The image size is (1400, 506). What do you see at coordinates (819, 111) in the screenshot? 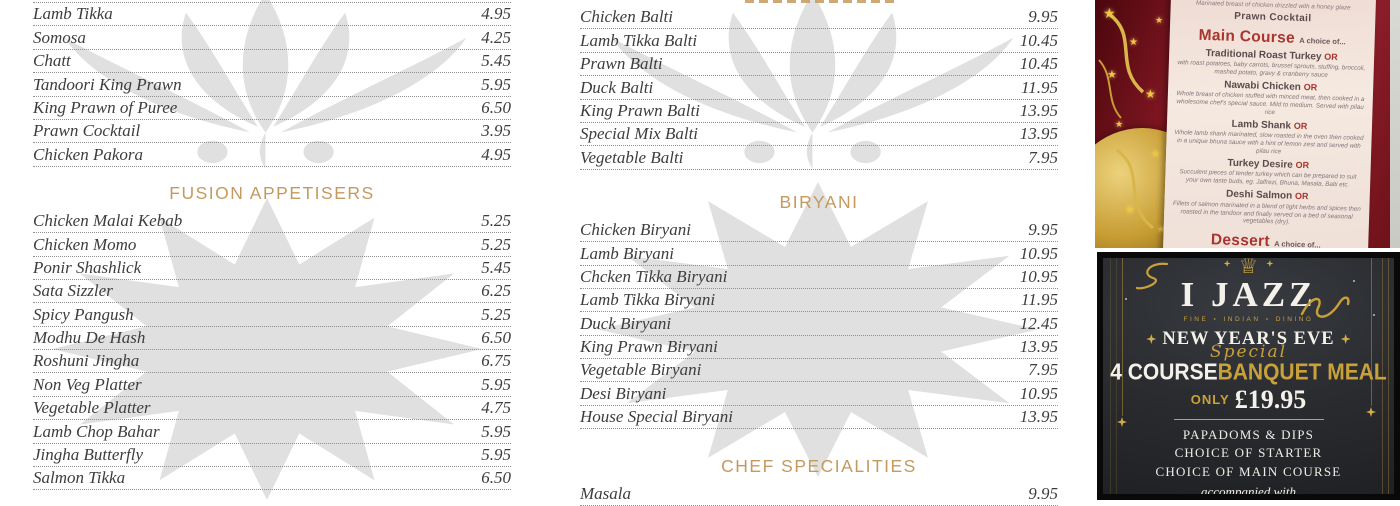
I see `menu-item-row: King Prawn Balti 13.95` at bounding box center [819, 111].